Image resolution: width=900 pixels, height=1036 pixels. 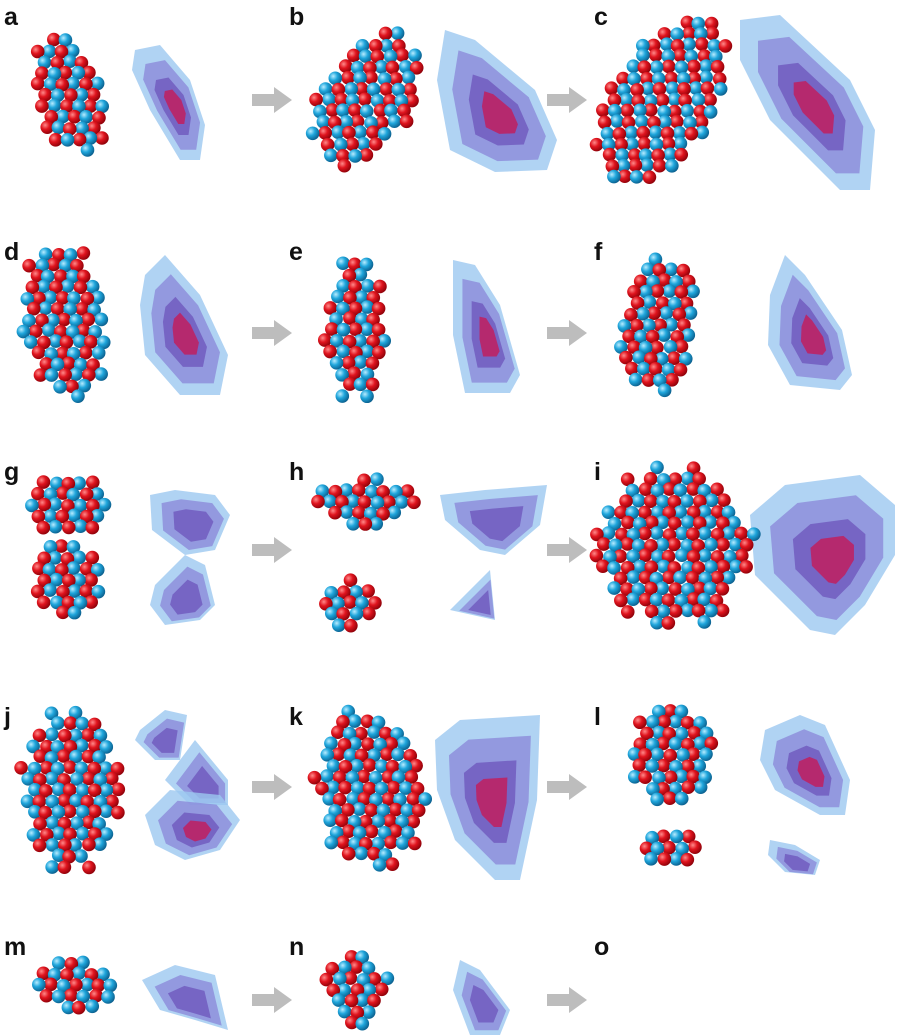 I want to click on panel: j, so click(x=121, y=789).